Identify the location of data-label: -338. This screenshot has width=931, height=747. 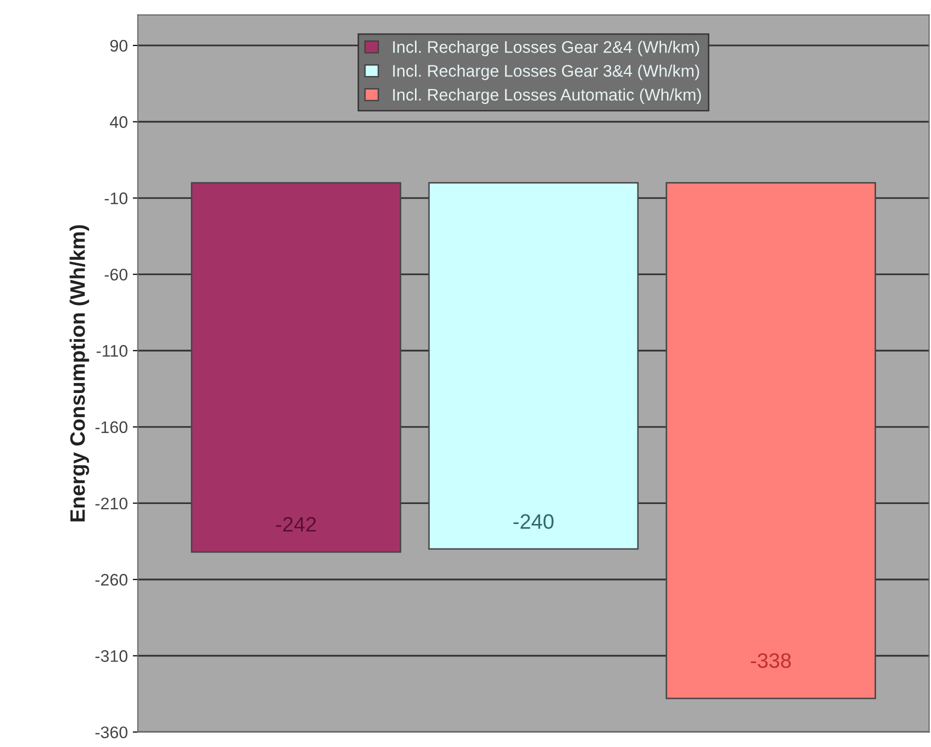
(770, 660).